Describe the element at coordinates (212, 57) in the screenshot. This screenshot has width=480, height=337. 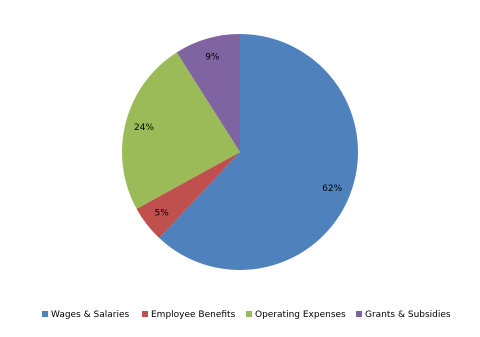
I see `data-label: 9%` at that location.